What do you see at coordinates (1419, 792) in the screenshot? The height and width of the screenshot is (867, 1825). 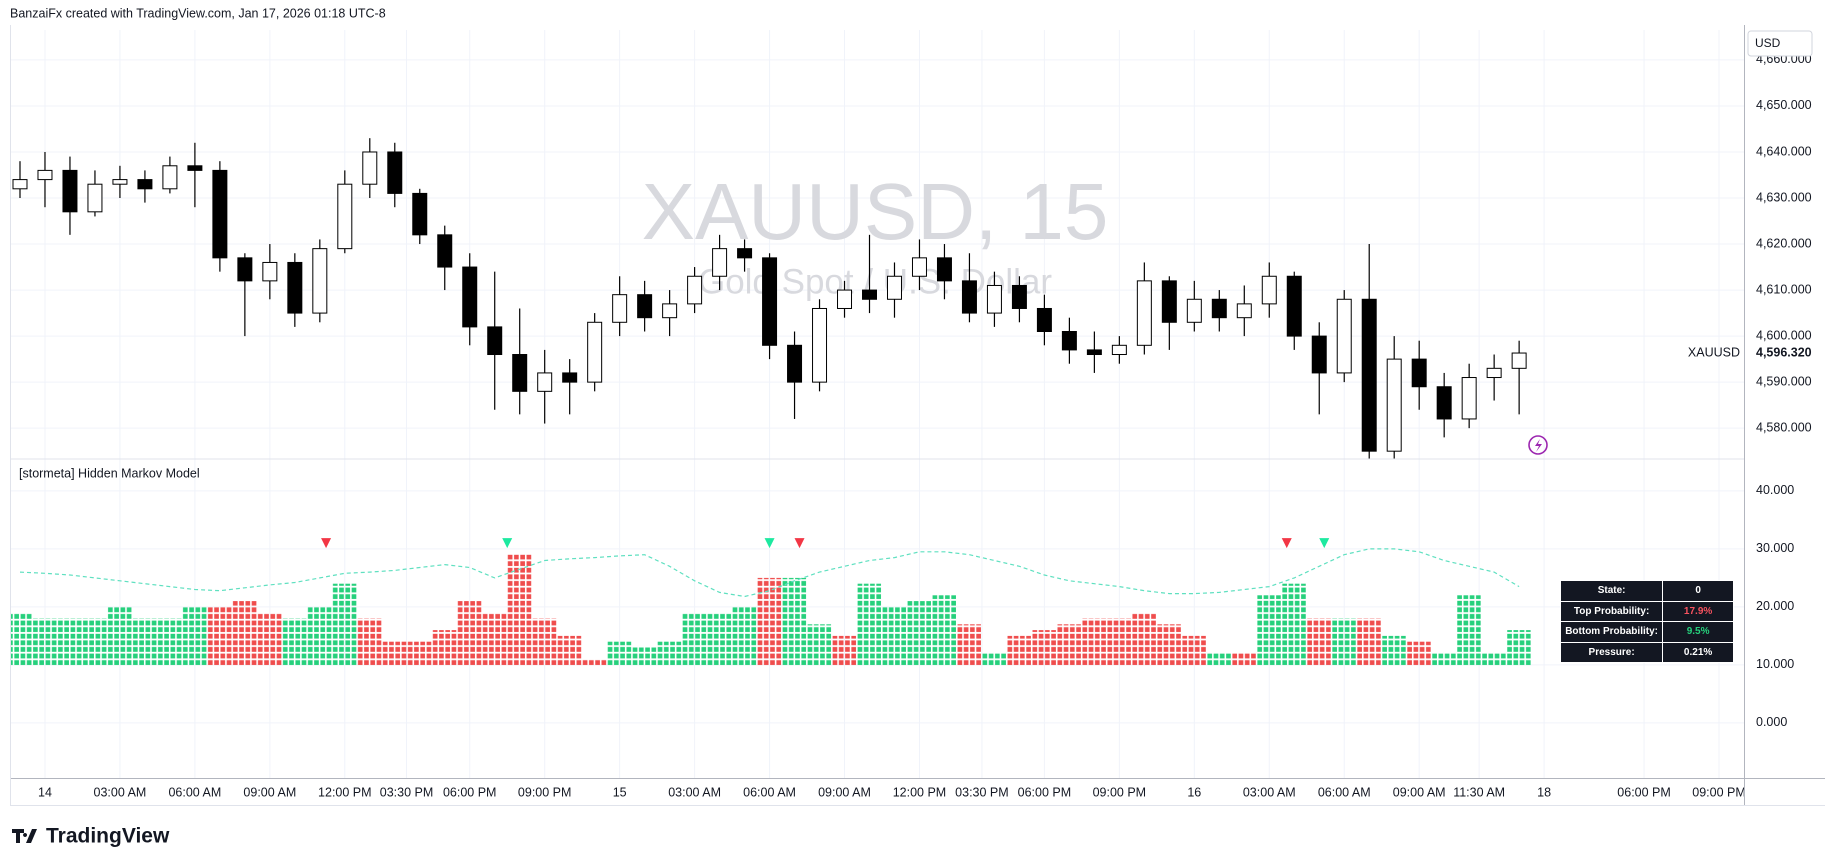 I see `x-tick-label: 09:00 AM` at bounding box center [1419, 792].